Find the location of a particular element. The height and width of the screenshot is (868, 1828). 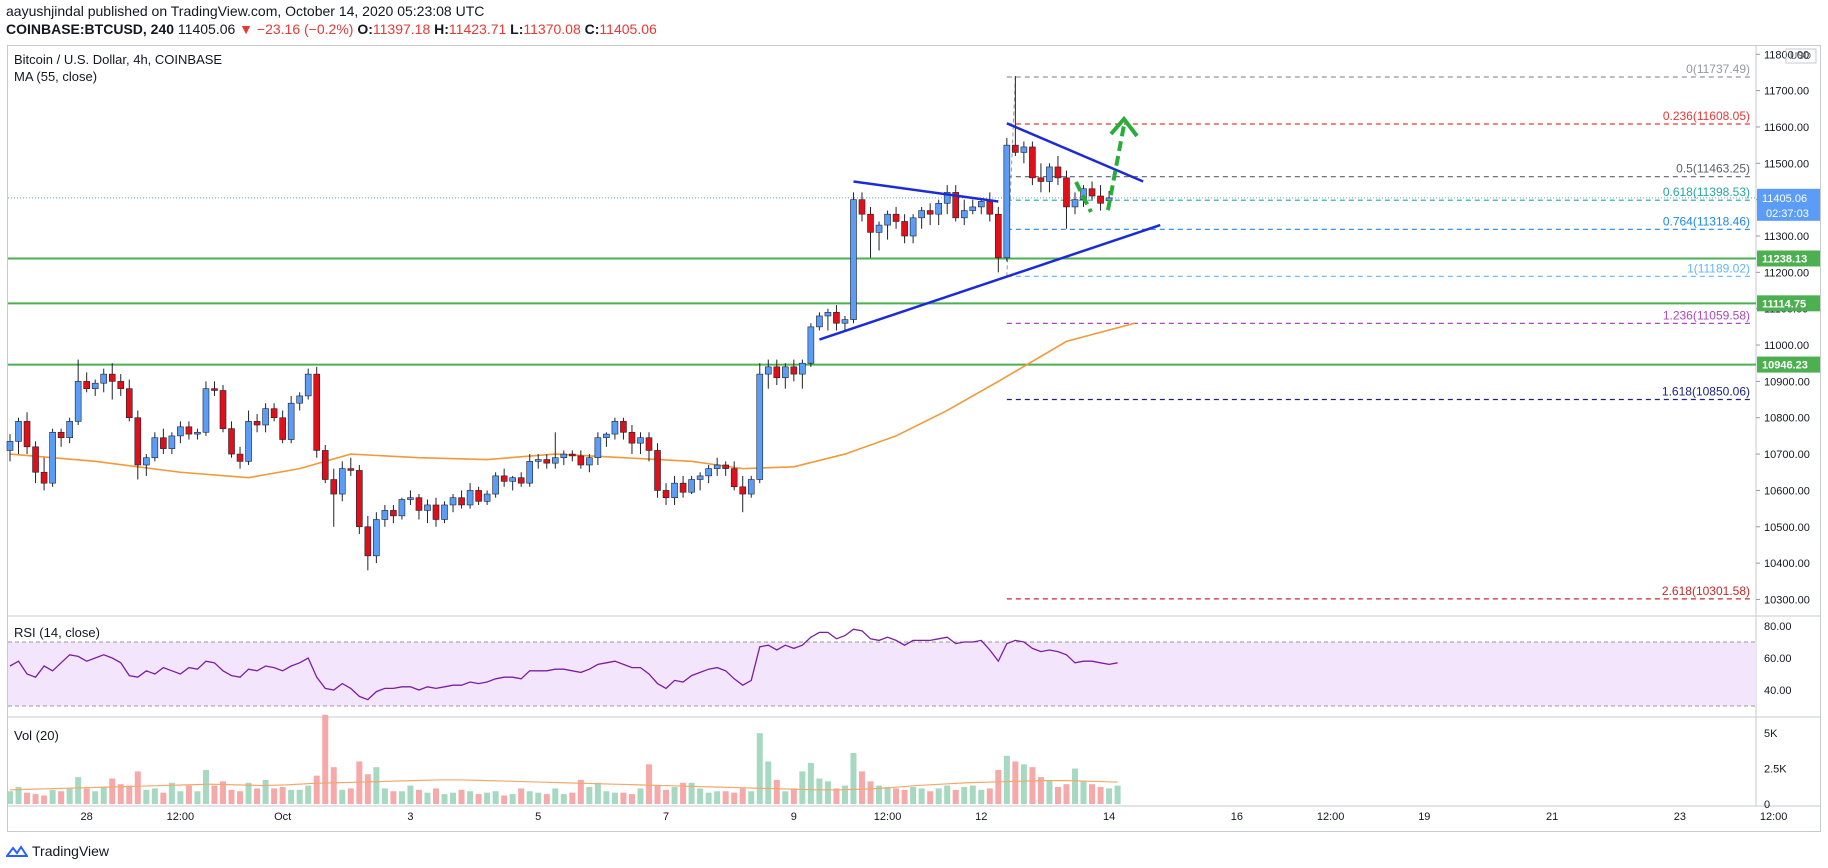

fib-level-label: 2.618(10301.58) is located at coordinates (1706, 591).